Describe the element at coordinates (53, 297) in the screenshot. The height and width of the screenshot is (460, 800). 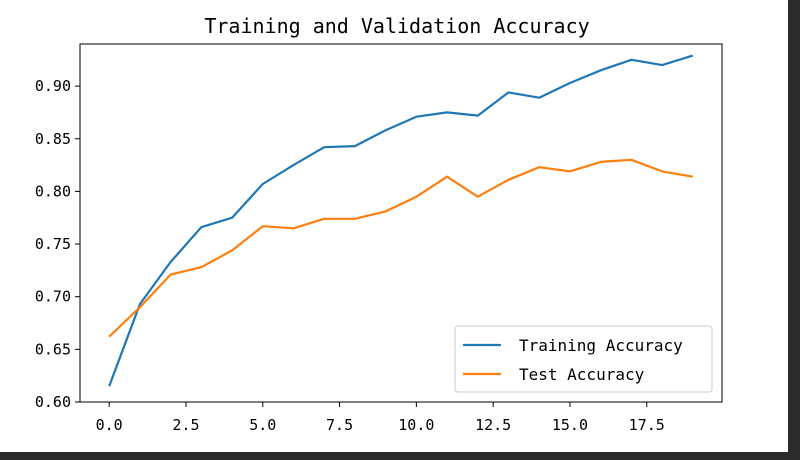
I see `y-tick-label: 0.70` at that location.